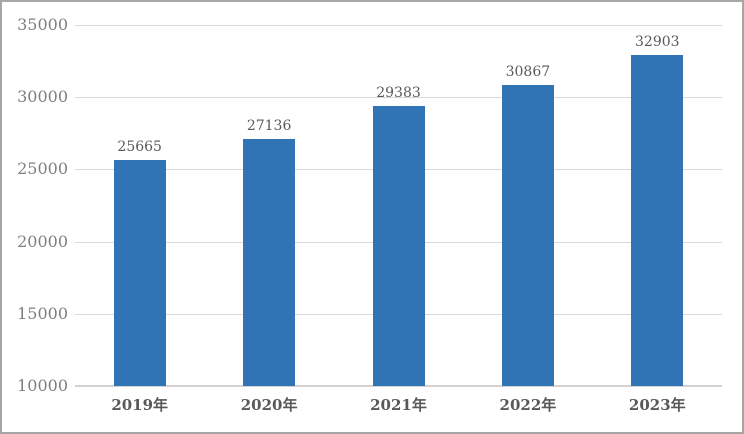  I want to click on x-axis-category-label: 2020年, so click(269, 405).